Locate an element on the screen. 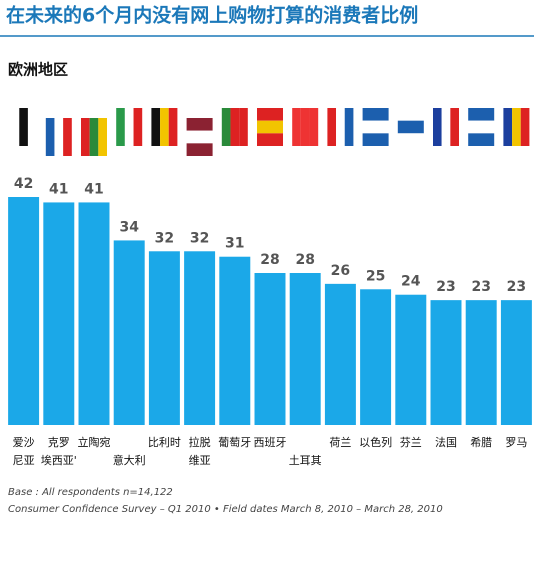 This screenshot has height=562, width=534. x-tick-label: 葡萄牙 is located at coordinates (234, 442).